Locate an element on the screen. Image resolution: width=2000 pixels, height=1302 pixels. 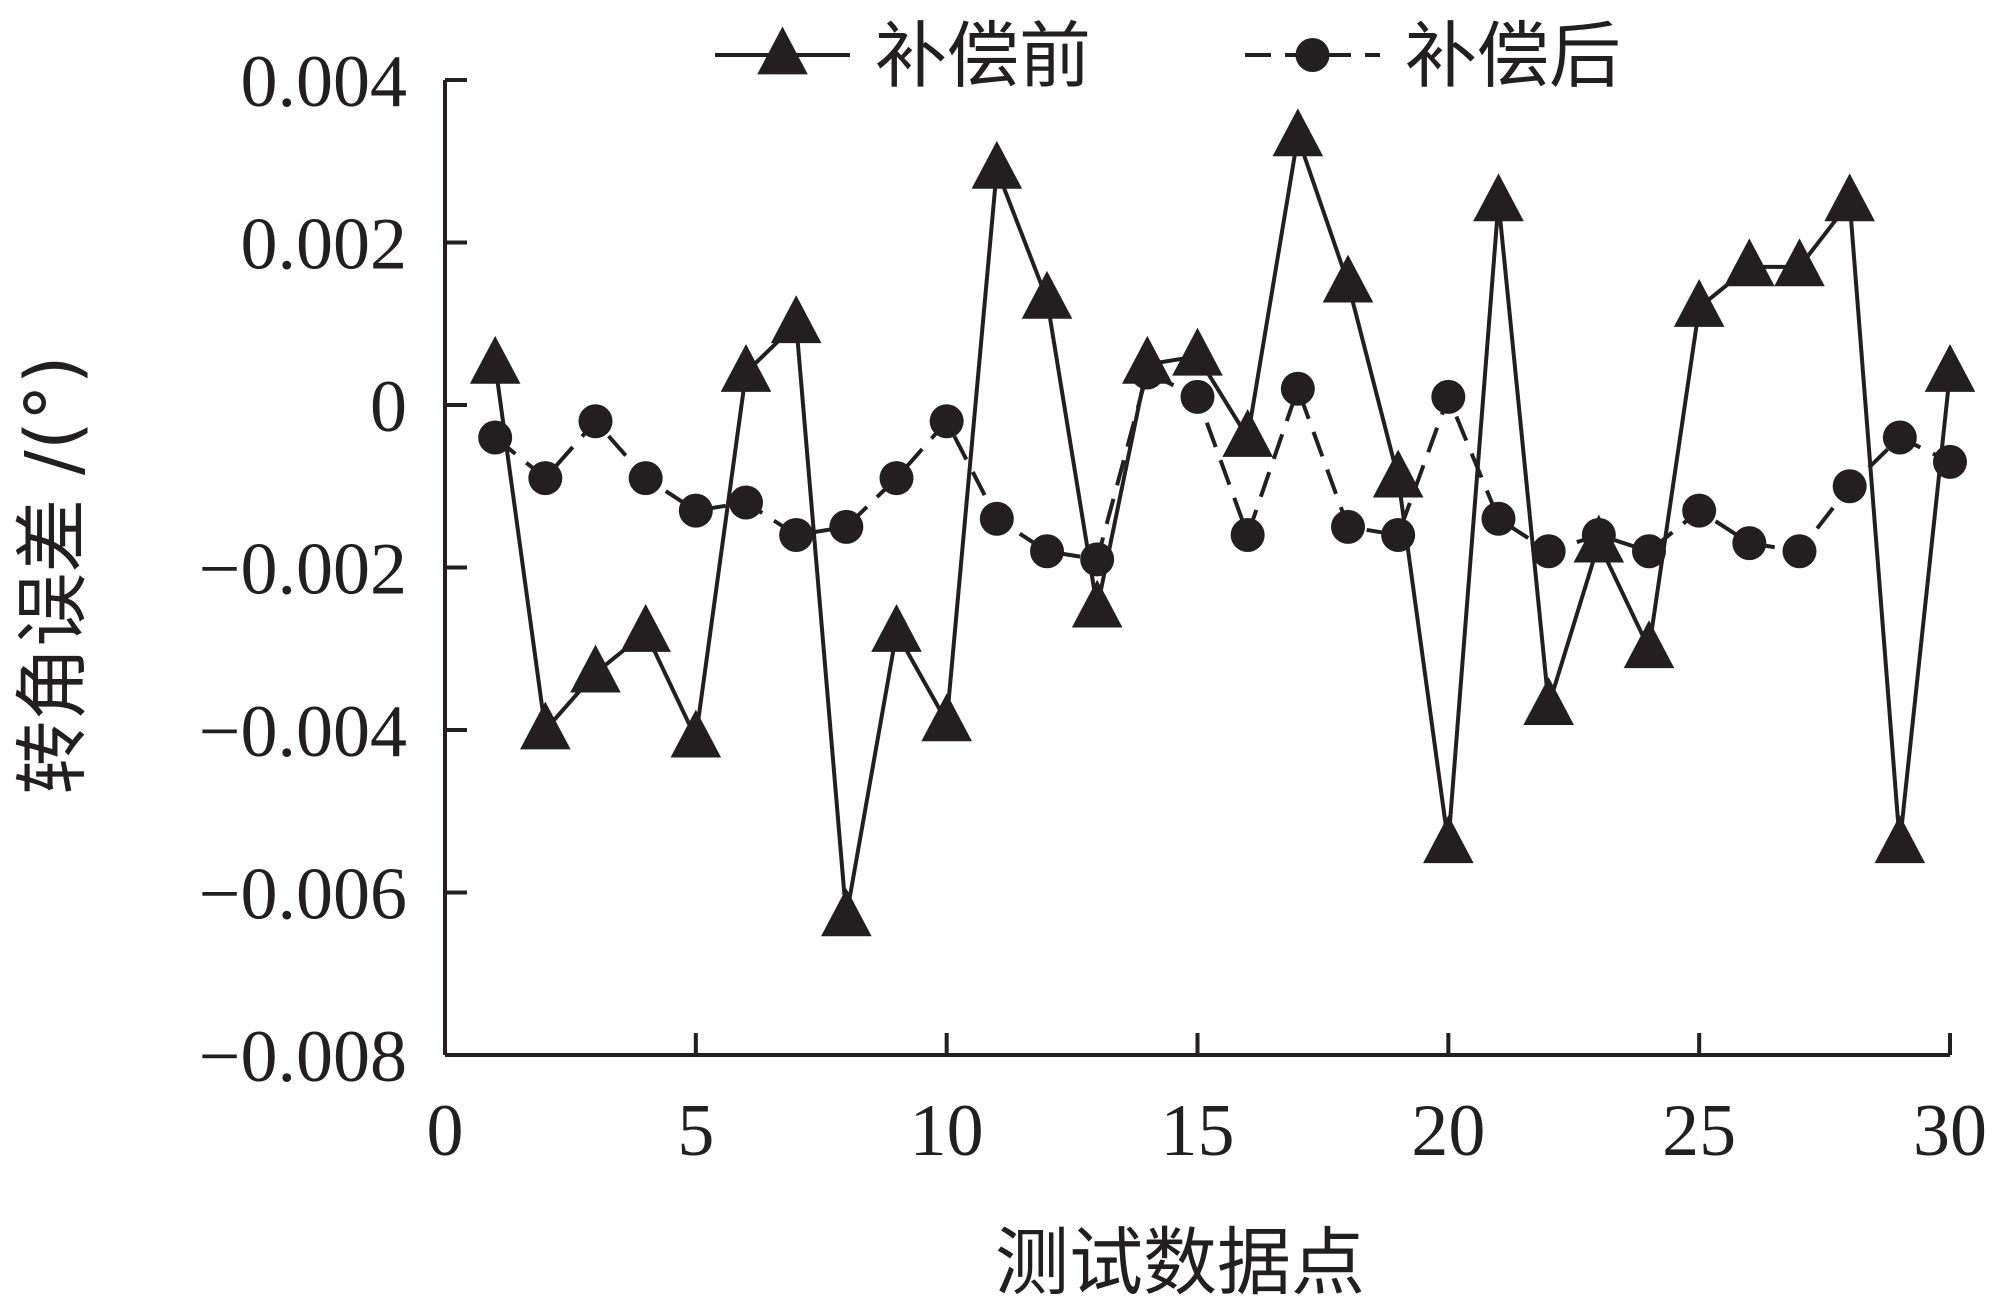
x-tick-label: 10 is located at coordinates (947, 1131).